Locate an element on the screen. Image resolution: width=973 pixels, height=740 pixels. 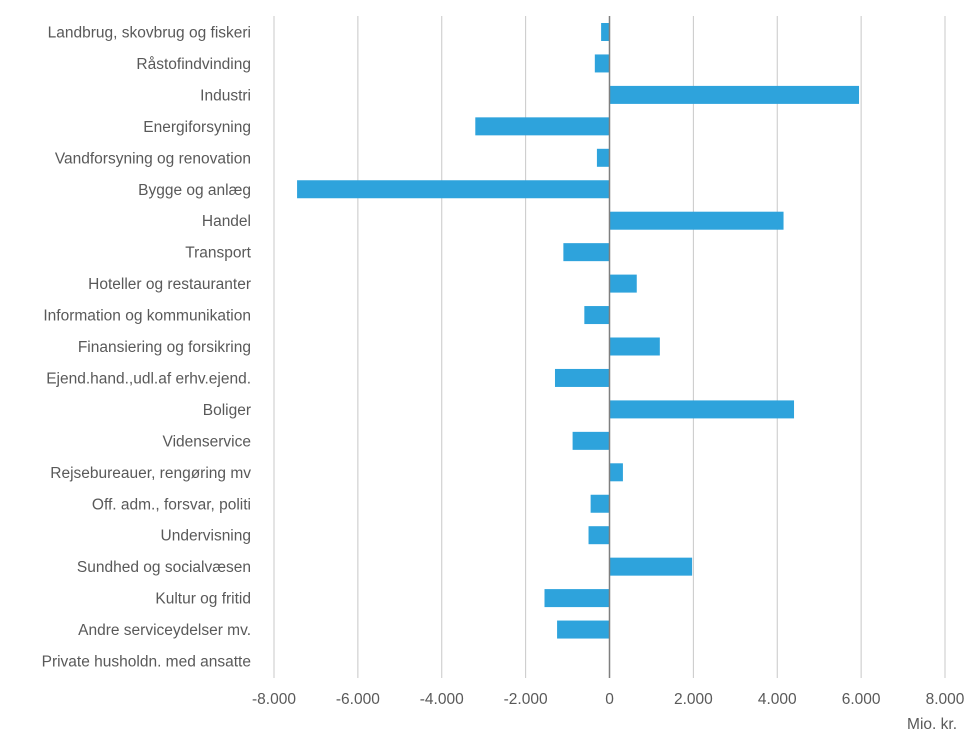
category-label: Ejend.hand.,udl.af erhv.ejend. is located at coordinates (148, 378).